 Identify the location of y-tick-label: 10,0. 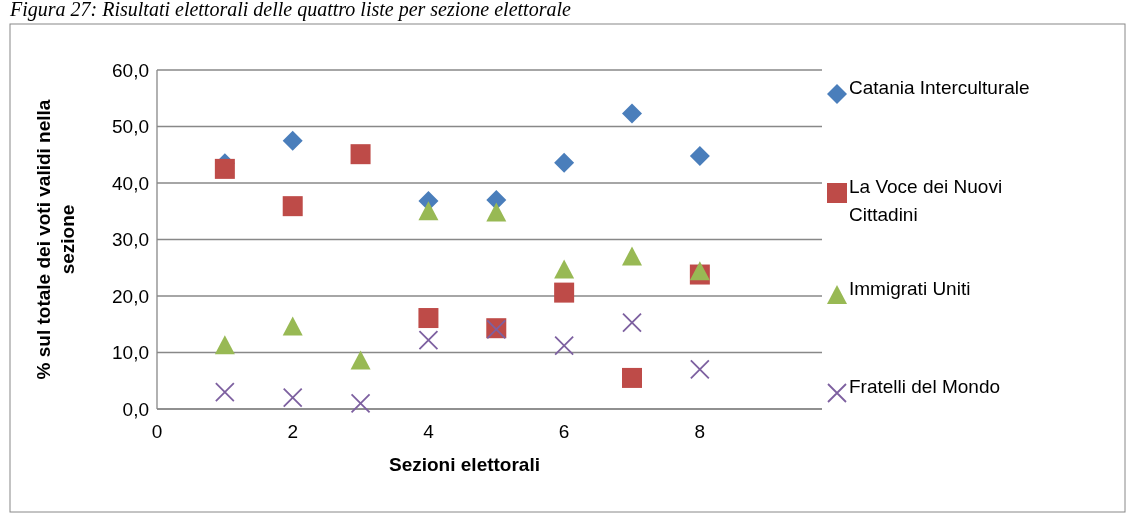
(130, 353).